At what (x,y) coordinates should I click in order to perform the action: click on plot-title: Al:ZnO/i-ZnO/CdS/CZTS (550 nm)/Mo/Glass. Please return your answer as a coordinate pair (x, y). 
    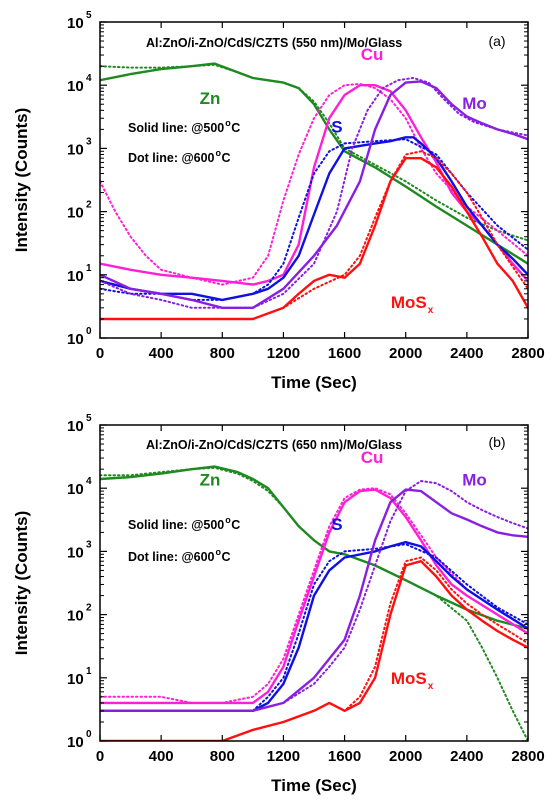
    Looking at the image, I should click on (274, 43).